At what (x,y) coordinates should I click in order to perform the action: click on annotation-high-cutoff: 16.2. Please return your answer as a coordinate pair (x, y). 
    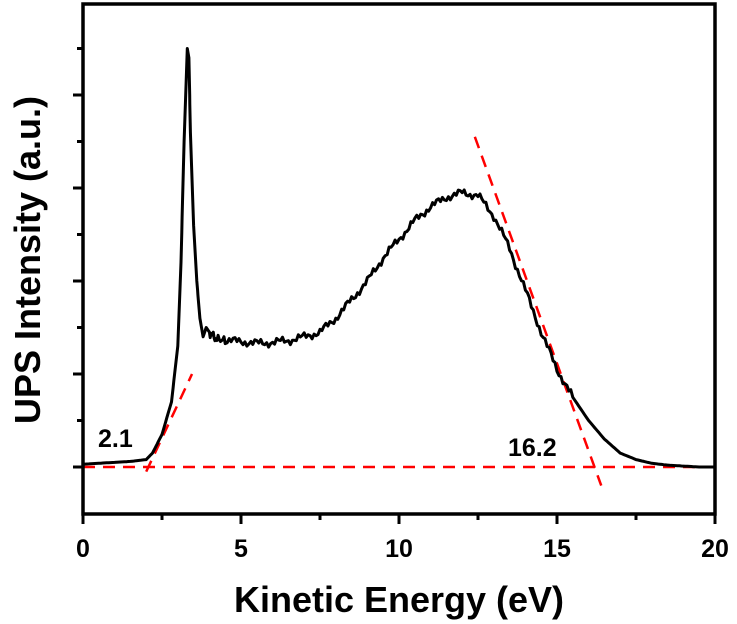
    Looking at the image, I should click on (532, 448).